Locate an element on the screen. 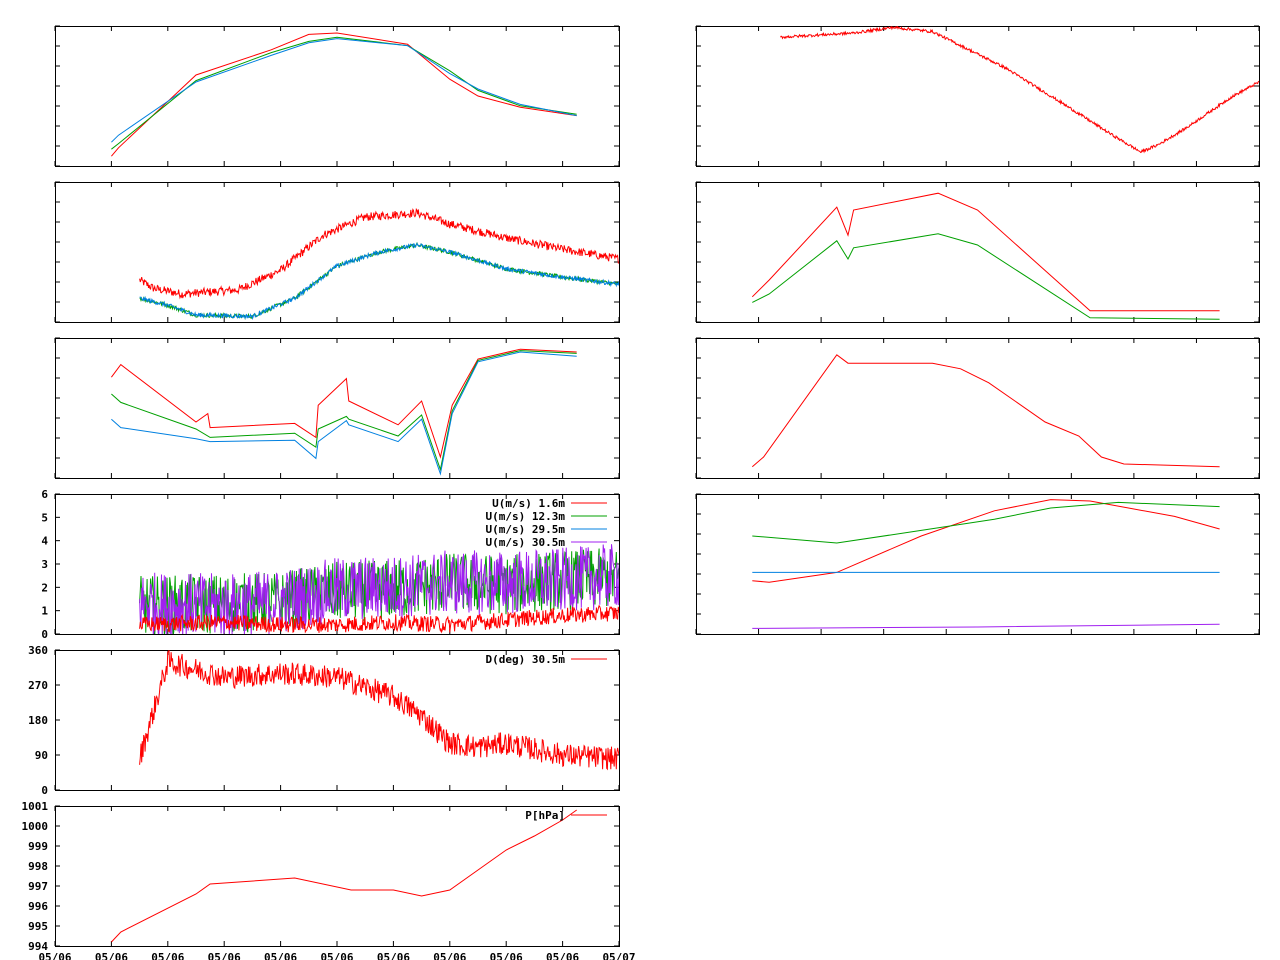 The width and height of the screenshot is (1280, 960). y-tick-label: 6 is located at coordinates (44, 494).